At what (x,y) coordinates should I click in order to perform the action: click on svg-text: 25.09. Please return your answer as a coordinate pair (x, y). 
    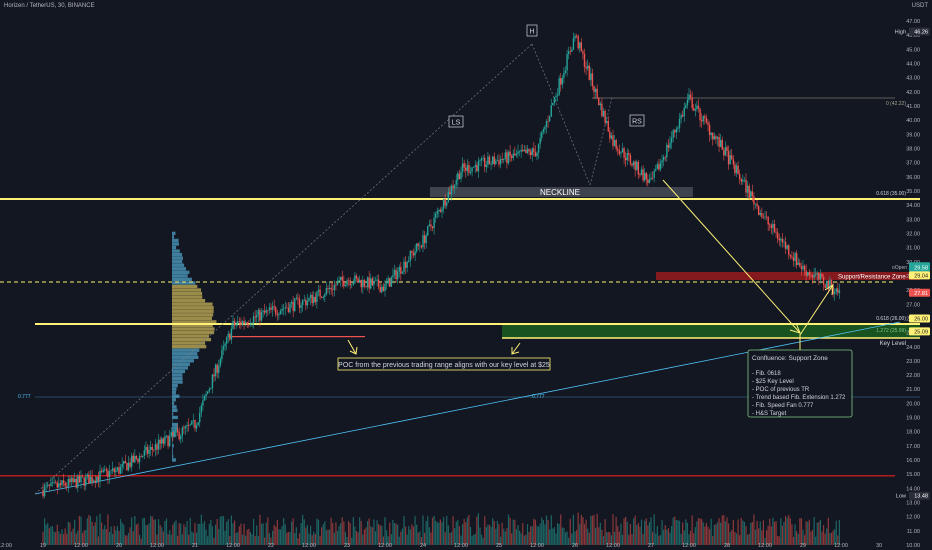
    Looking at the image, I should click on (921, 332).